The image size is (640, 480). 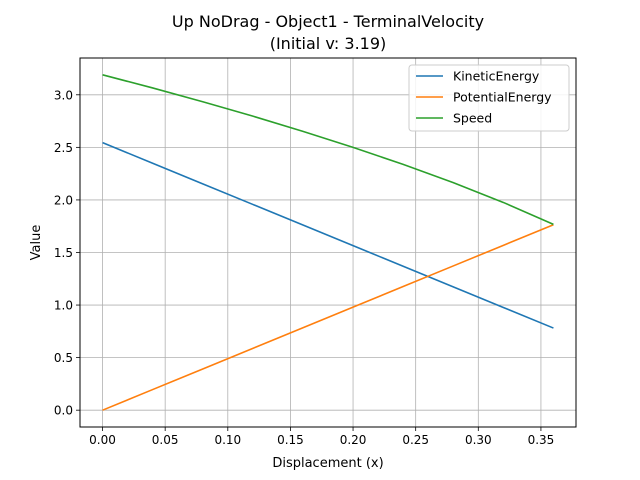 What do you see at coordinates (63, 95) in the screenshot?
I see `y-tick-label: 3.0` at bounding box center [63, 95].